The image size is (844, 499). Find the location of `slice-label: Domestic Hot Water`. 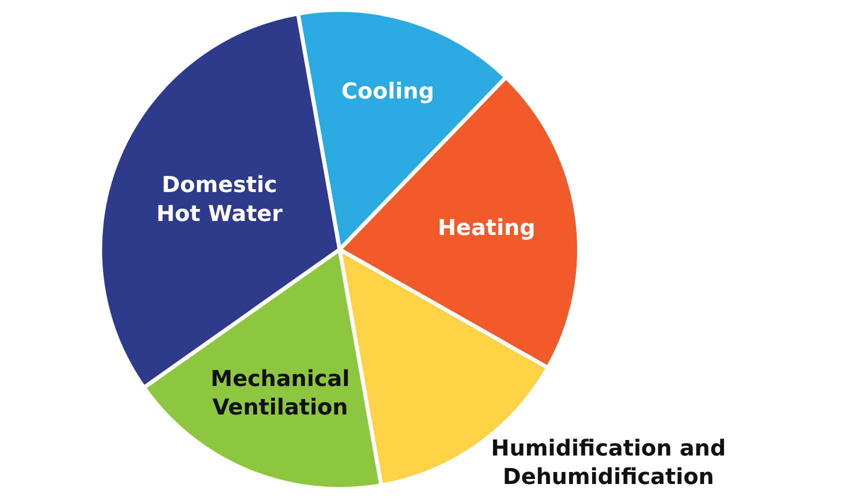

slice-label: Domestic Hot Water is located at coordinates (219, 200).